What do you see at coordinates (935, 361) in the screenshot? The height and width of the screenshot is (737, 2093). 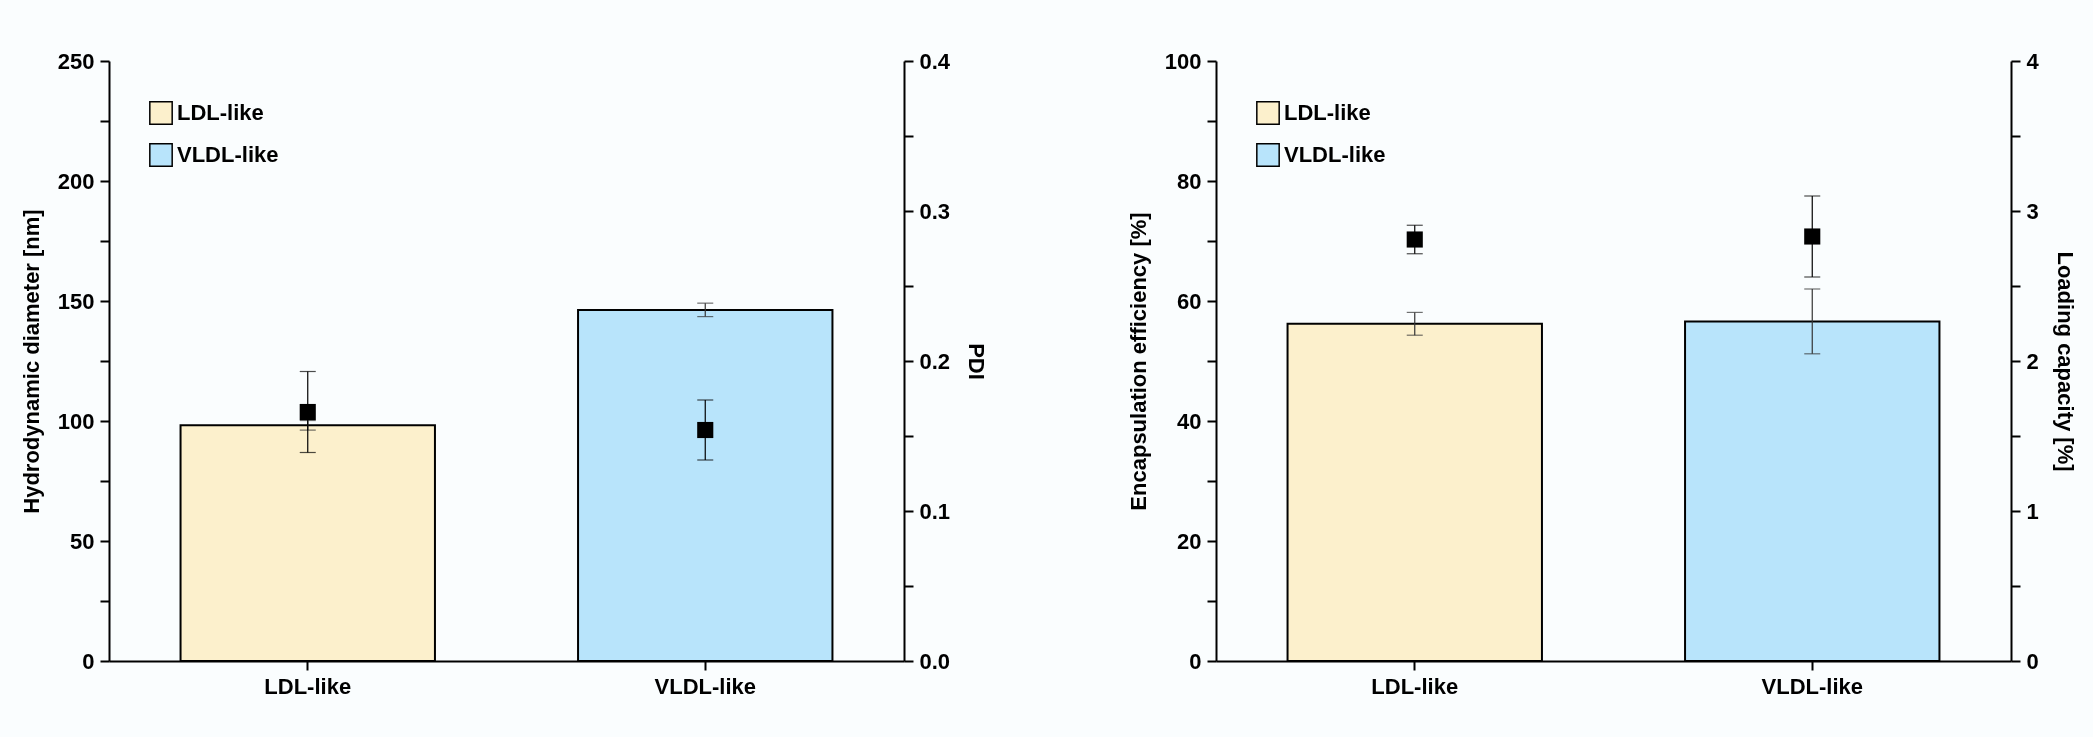 I see `y2-tick-label: 0.2` at bounding box center [935, 361].